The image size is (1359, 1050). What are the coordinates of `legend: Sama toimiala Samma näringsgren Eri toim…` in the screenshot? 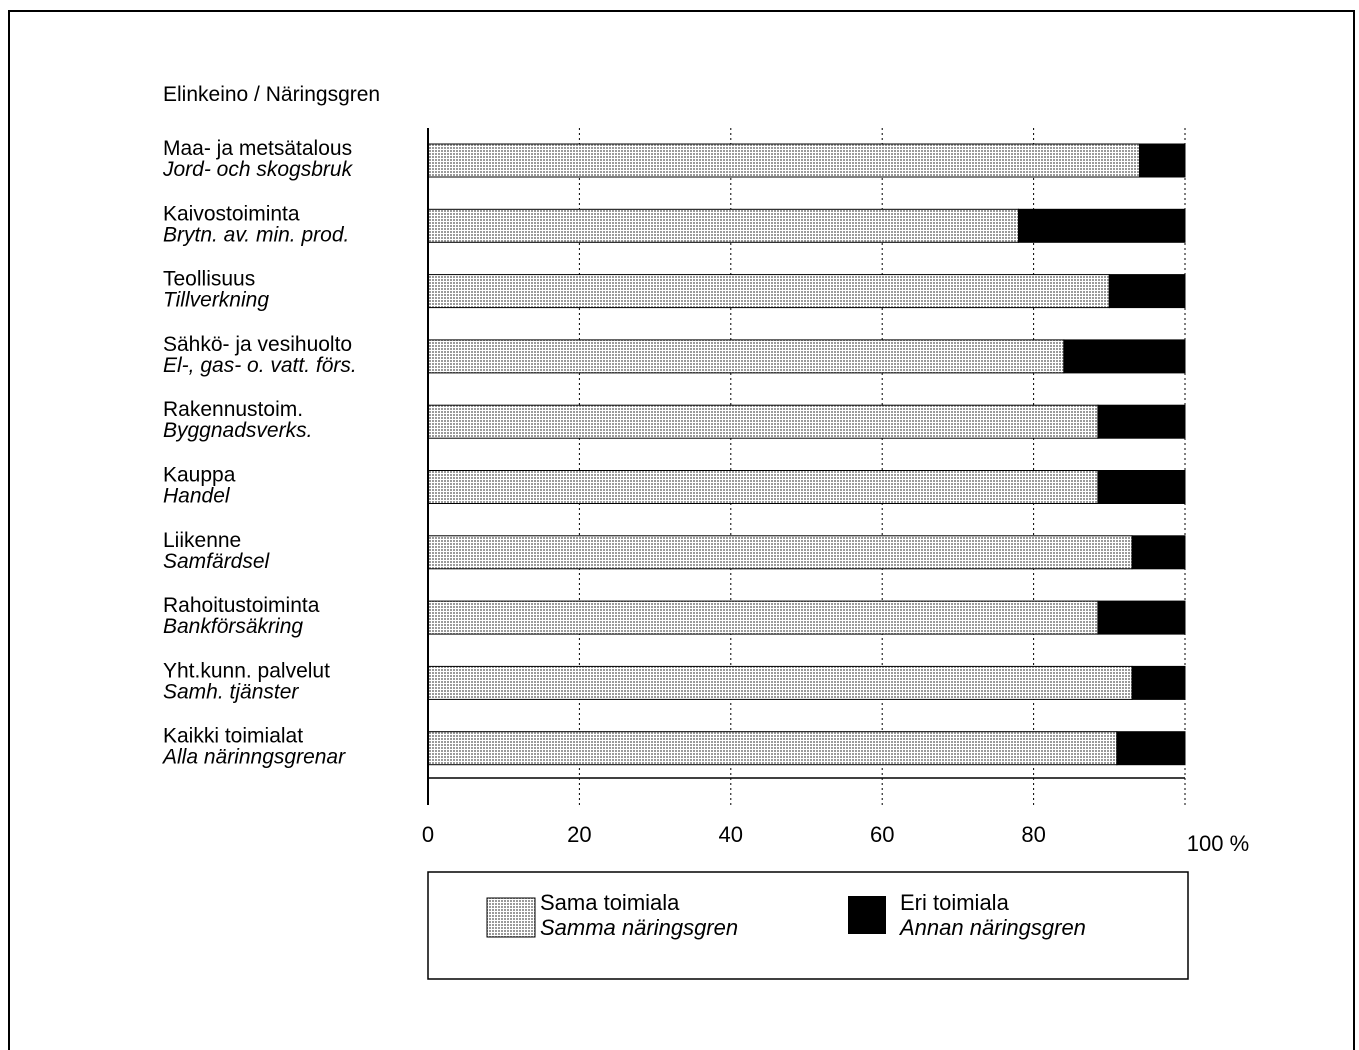 It's located at (808, 925).